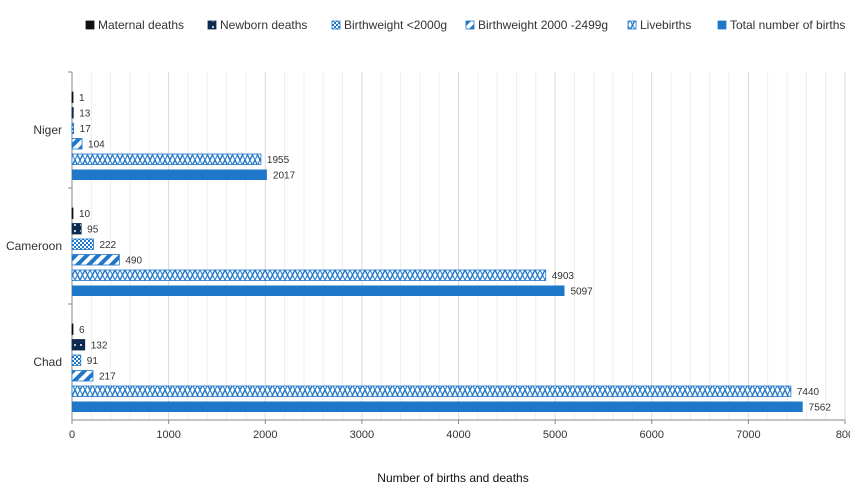 The image size is (850, 487). Describe the element at coordinates (452, 478) in the screenshot. I see `x-axis-title: Number of births and deaths` at that location.